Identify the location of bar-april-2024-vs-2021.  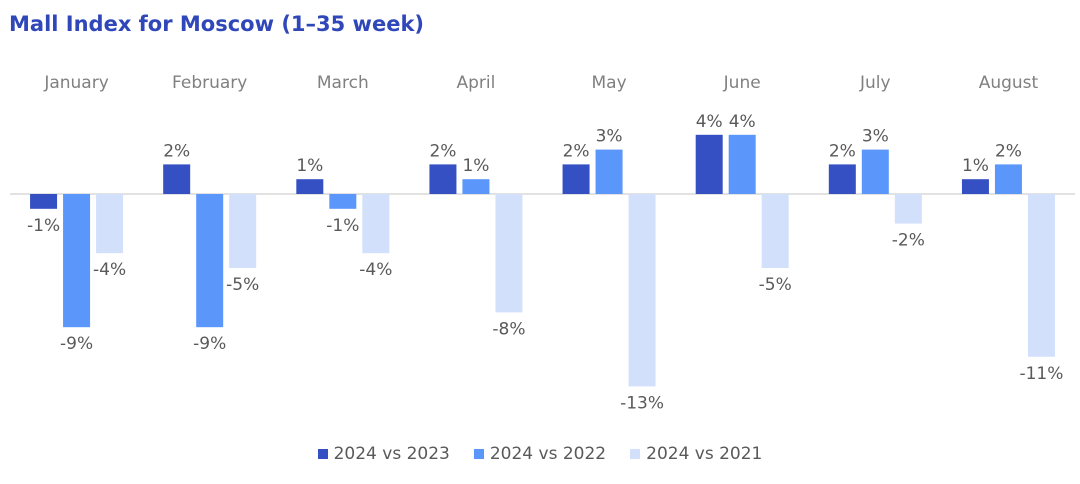
(509, 253).